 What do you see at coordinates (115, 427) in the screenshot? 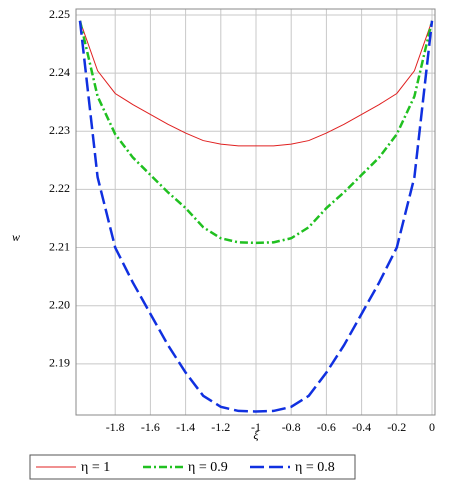
I see `x-tick-label: -1.8` at bounding box center [115, 427].